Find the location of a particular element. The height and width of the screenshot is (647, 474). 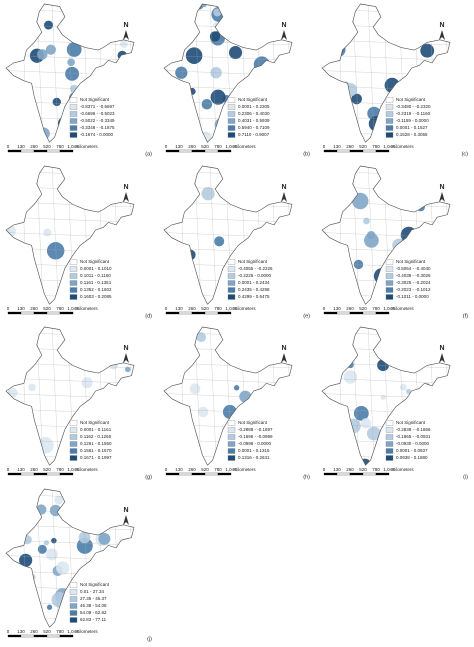

legend-label: 0.1162 - 0.1260 is located at coordinates (96, 436).